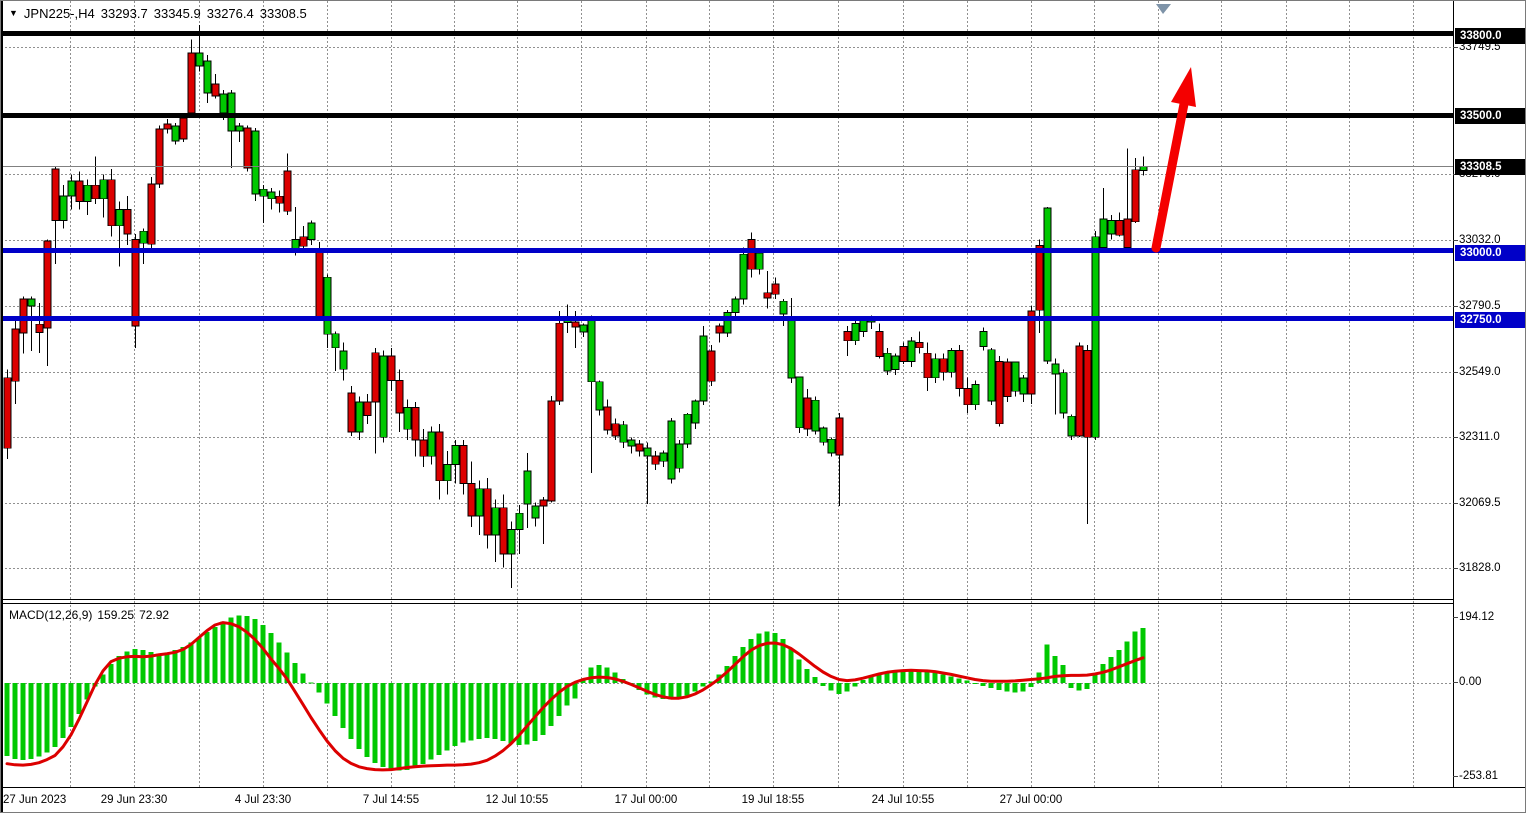 This screenshot has width=1526, height=813. Describe the element at coordinates (1031, 800) in the screenshot. I see `time-axis-label: 27 Jul 00:00` at that location.